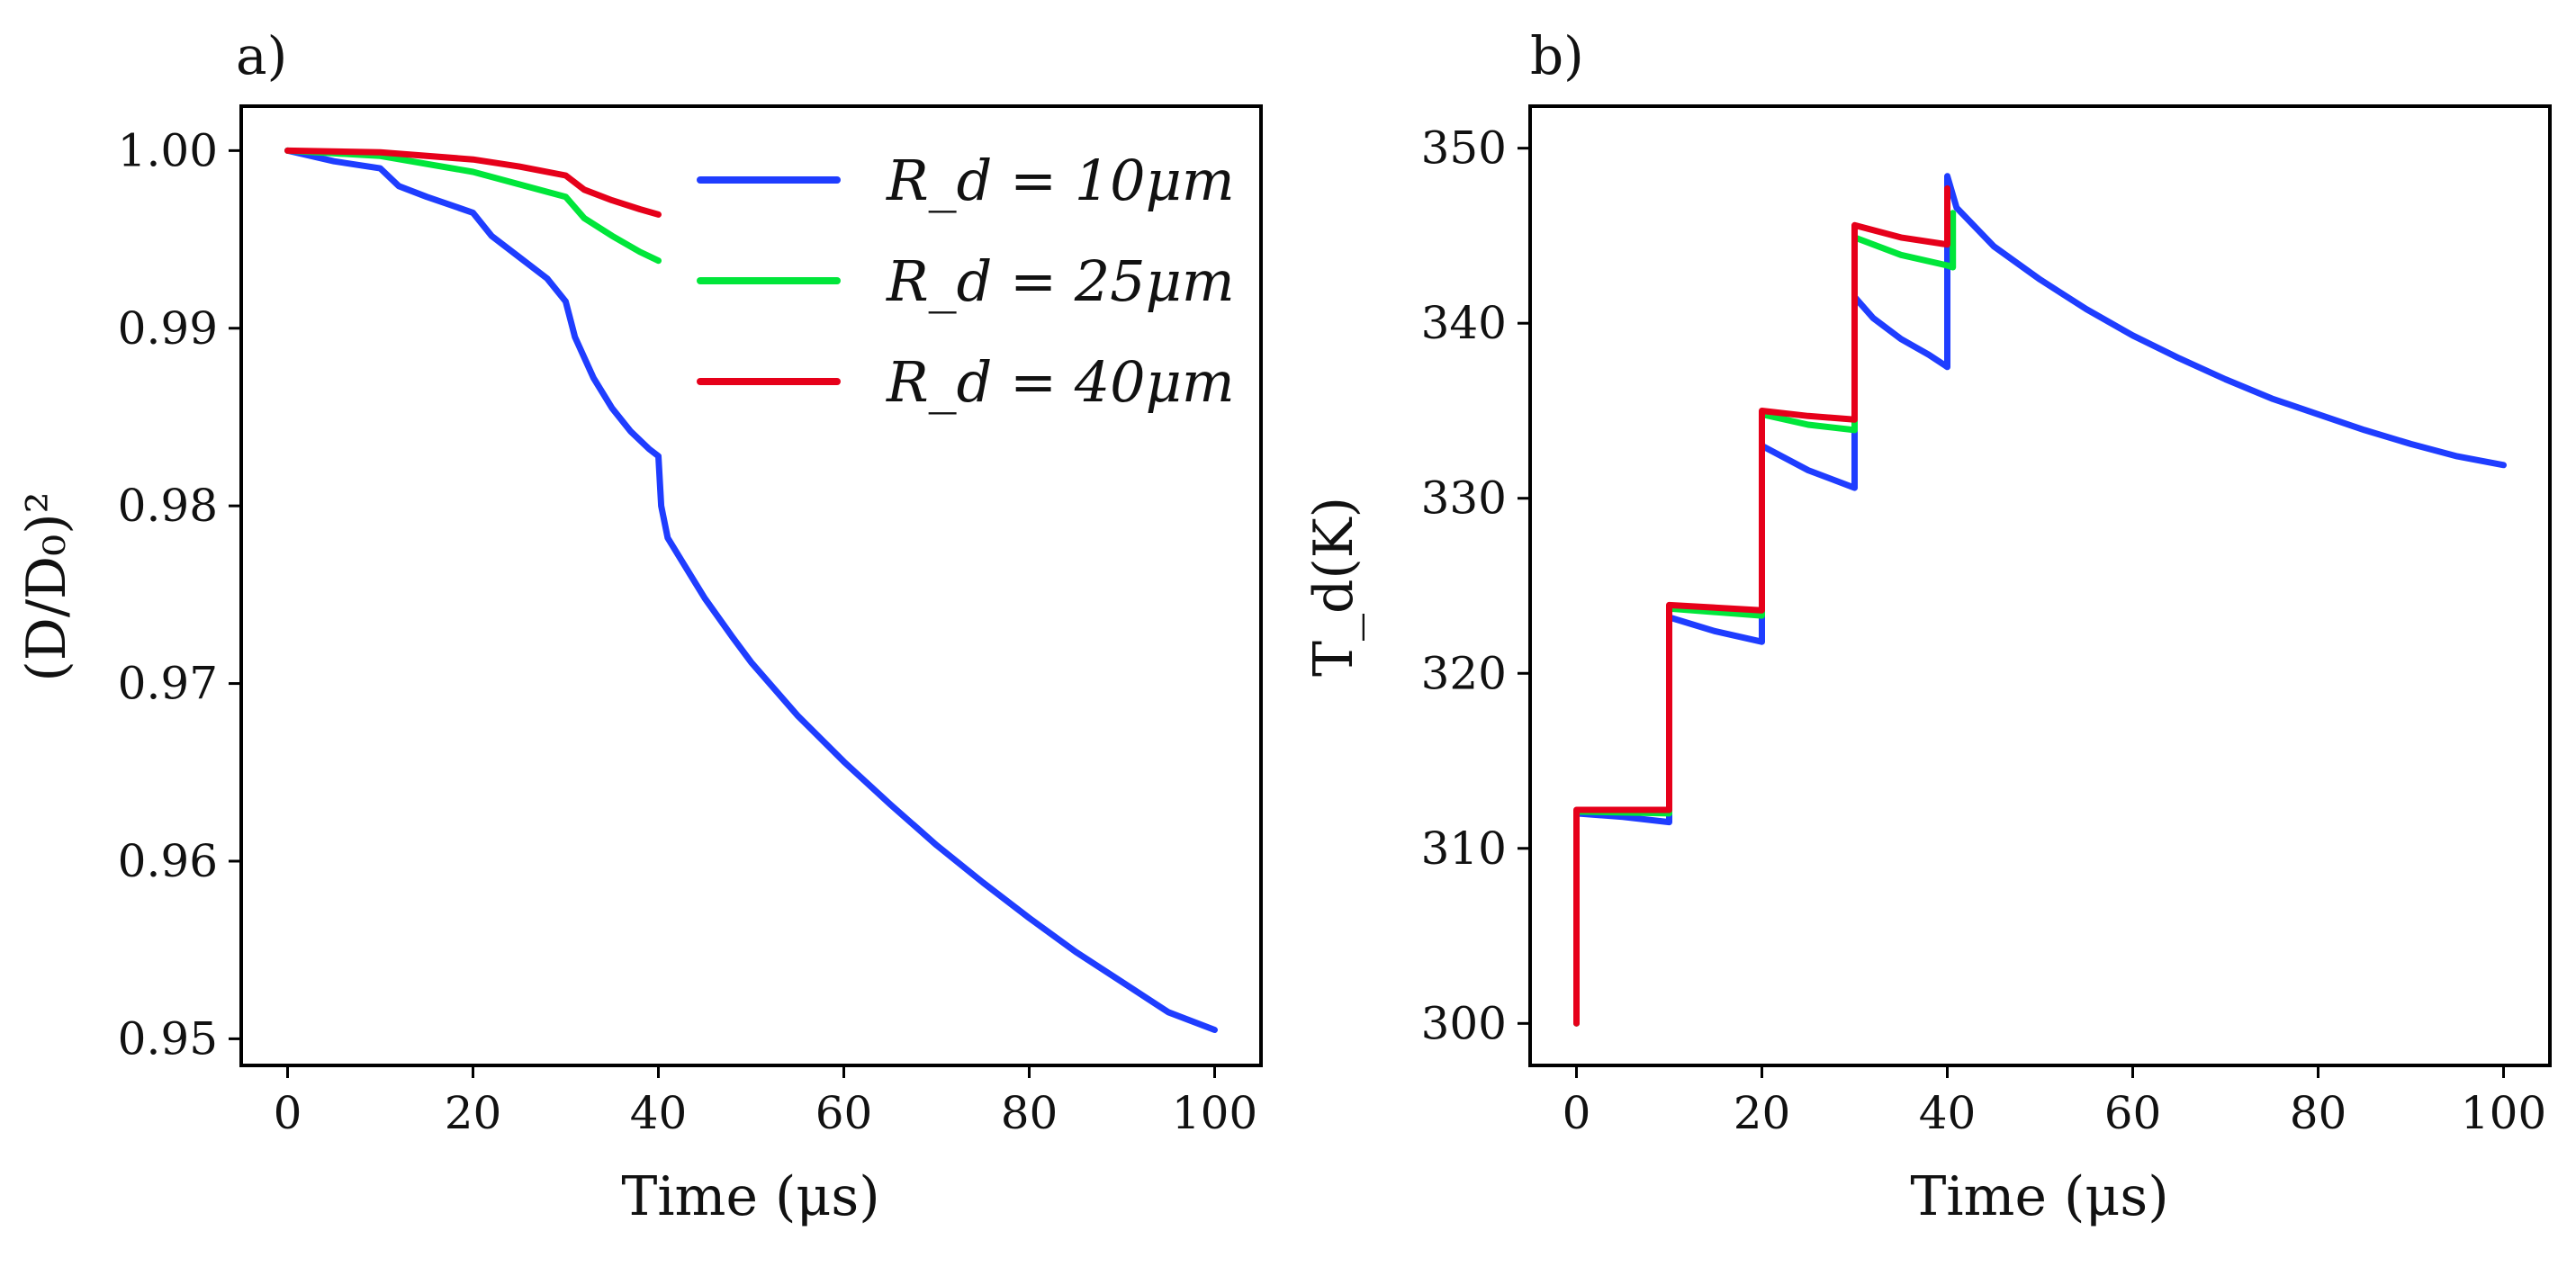 The height and width of the screenshot is (1267, 2576). I want to click on legend-label: R_d = 25μm, so click(1060, 281).